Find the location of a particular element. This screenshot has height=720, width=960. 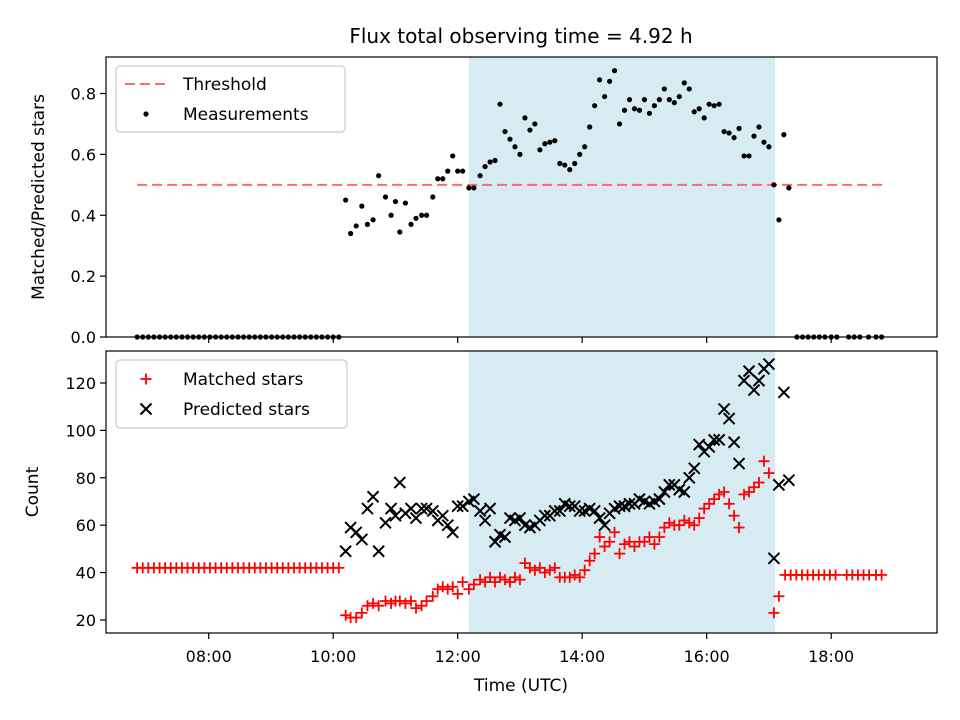

x-tick-label: 18:00 is located at coordinates (831, 656).